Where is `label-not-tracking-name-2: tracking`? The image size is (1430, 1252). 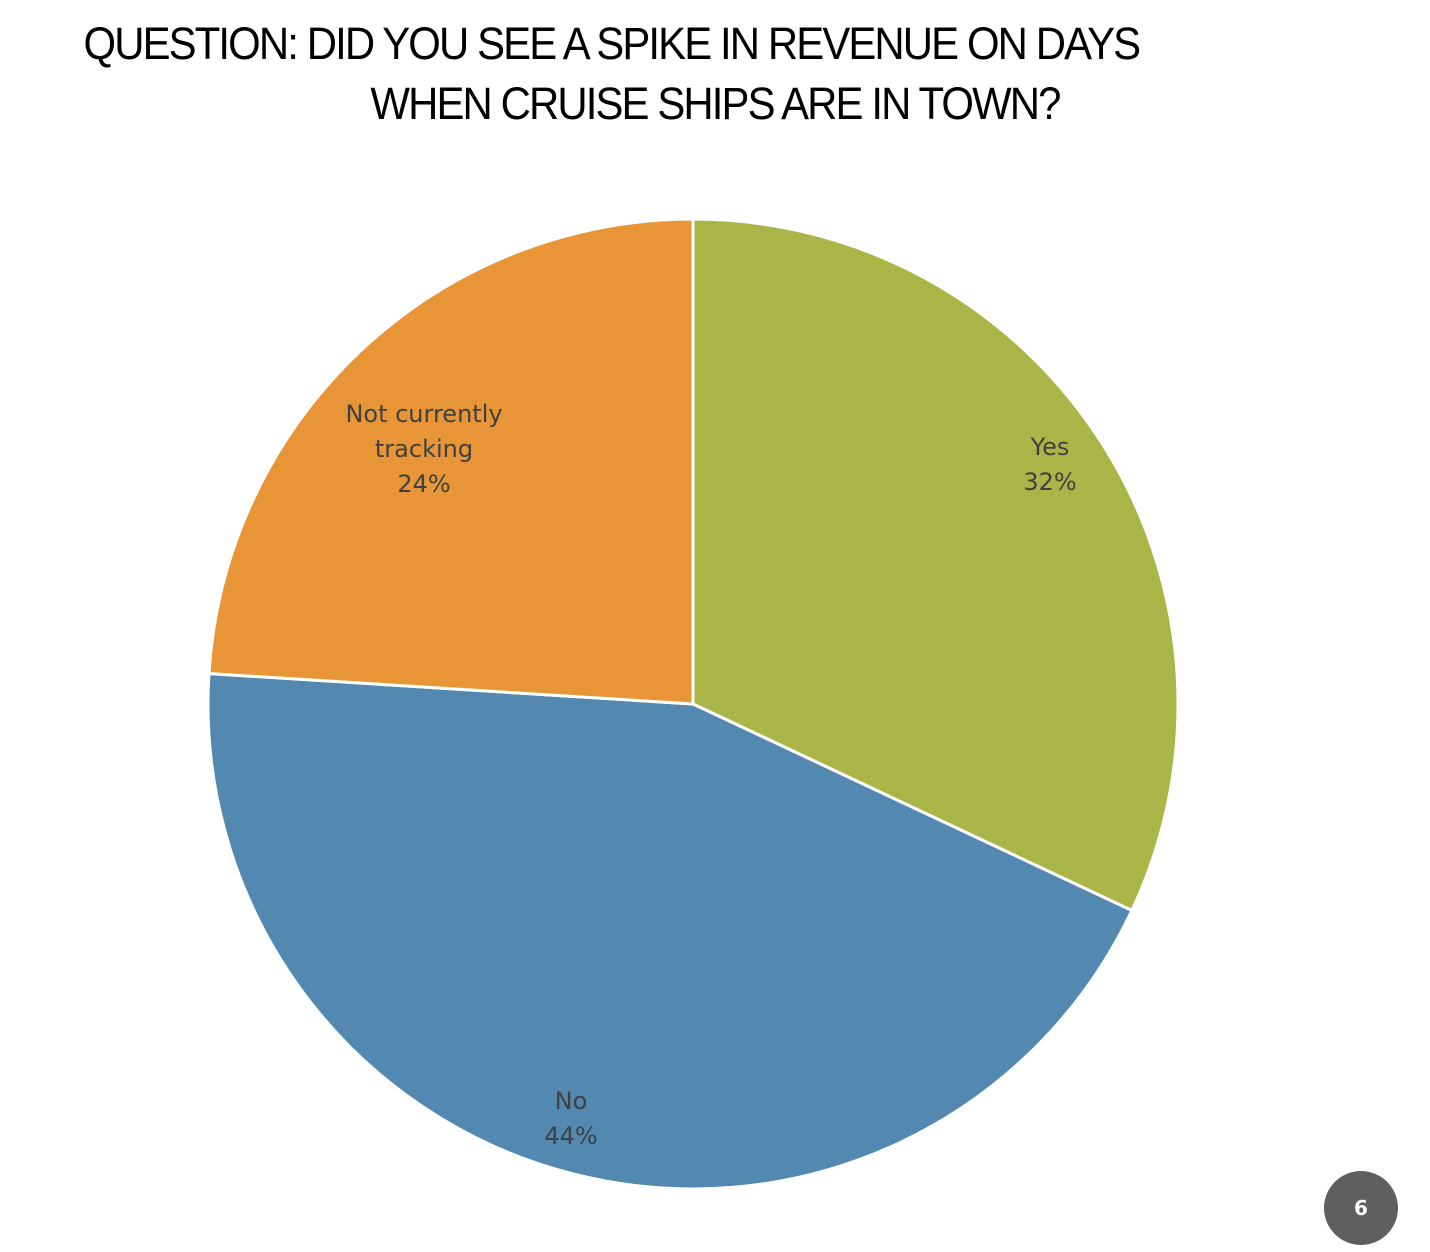 label-not-tracking-name-2: tracking is located at coordinates (424, 449).